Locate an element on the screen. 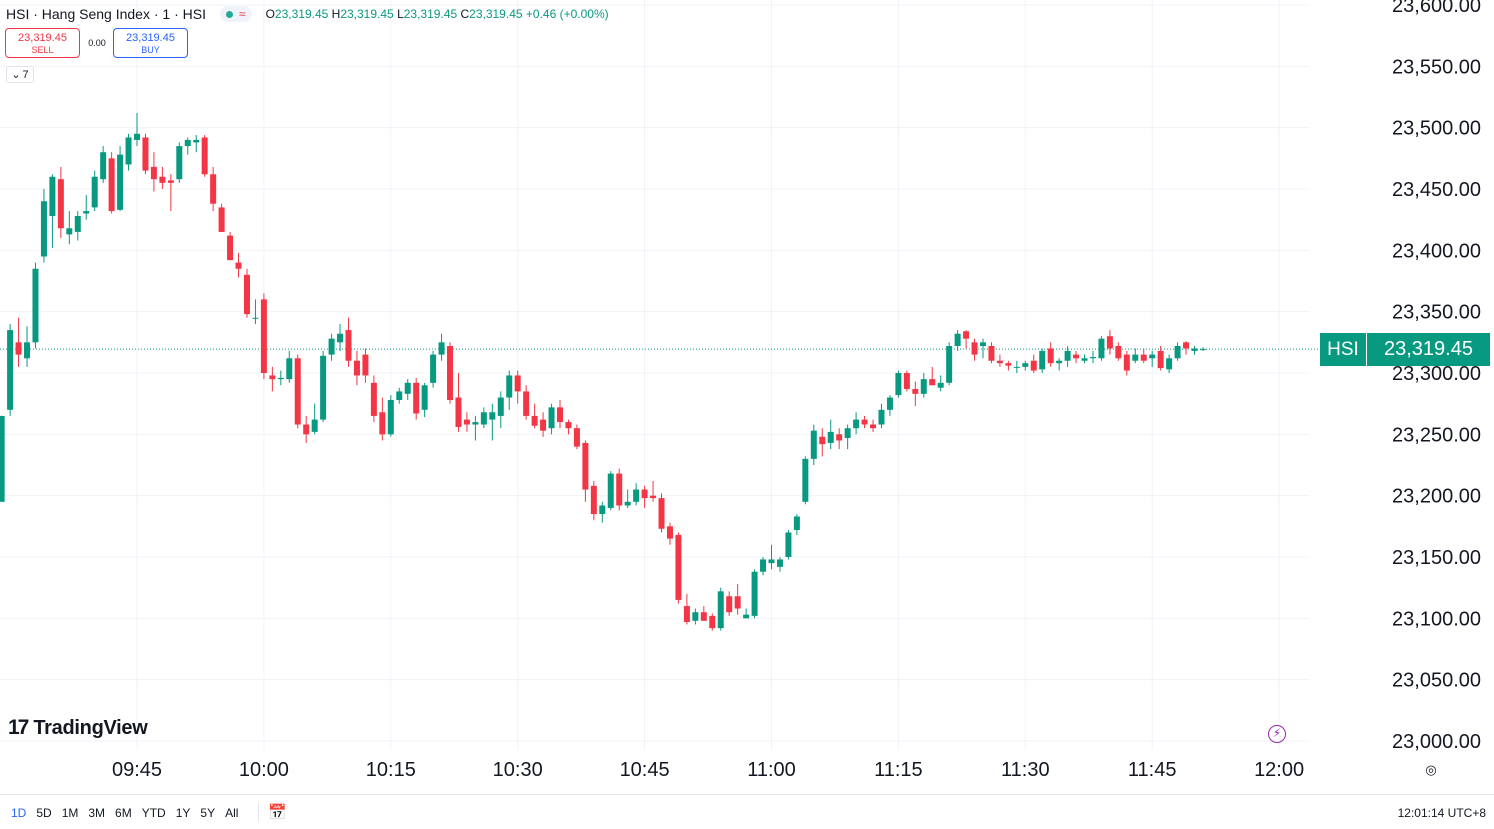  chevron-down-icon: ⌄ is located at coordinates (16, 75).